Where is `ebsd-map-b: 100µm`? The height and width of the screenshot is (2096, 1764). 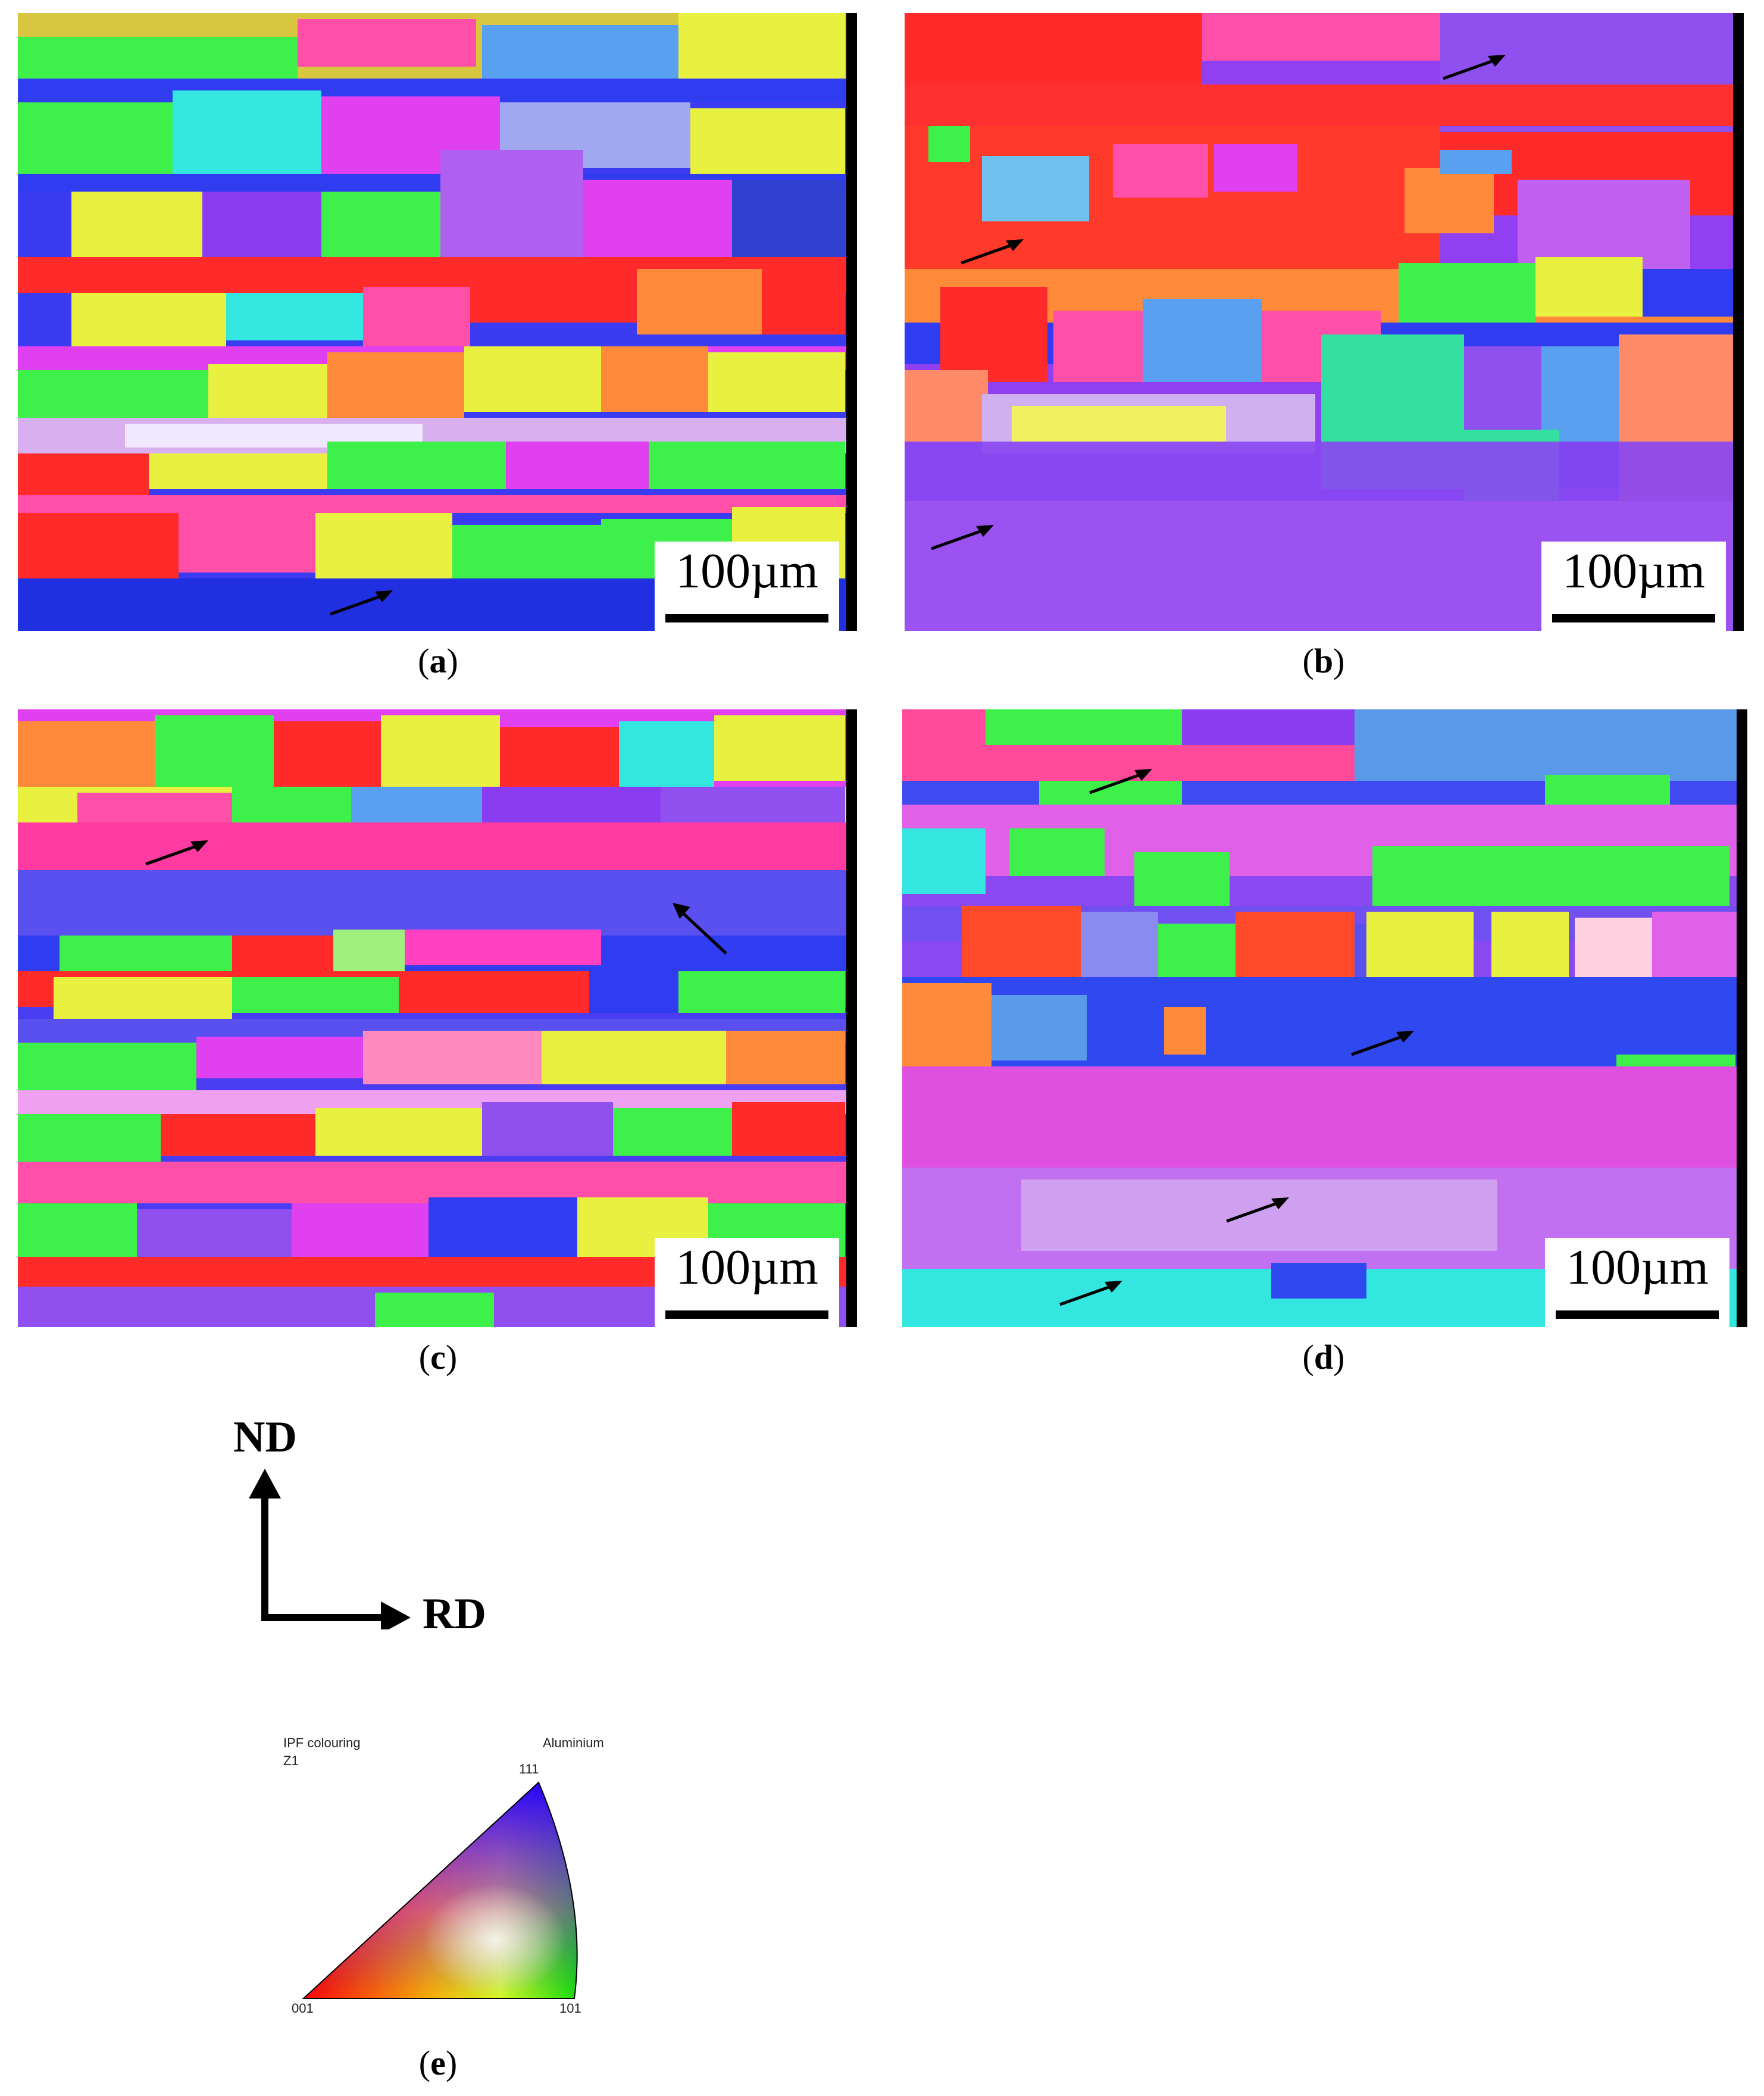
ebsd-map-b: 100µm is located at coordinates (1324, 322).